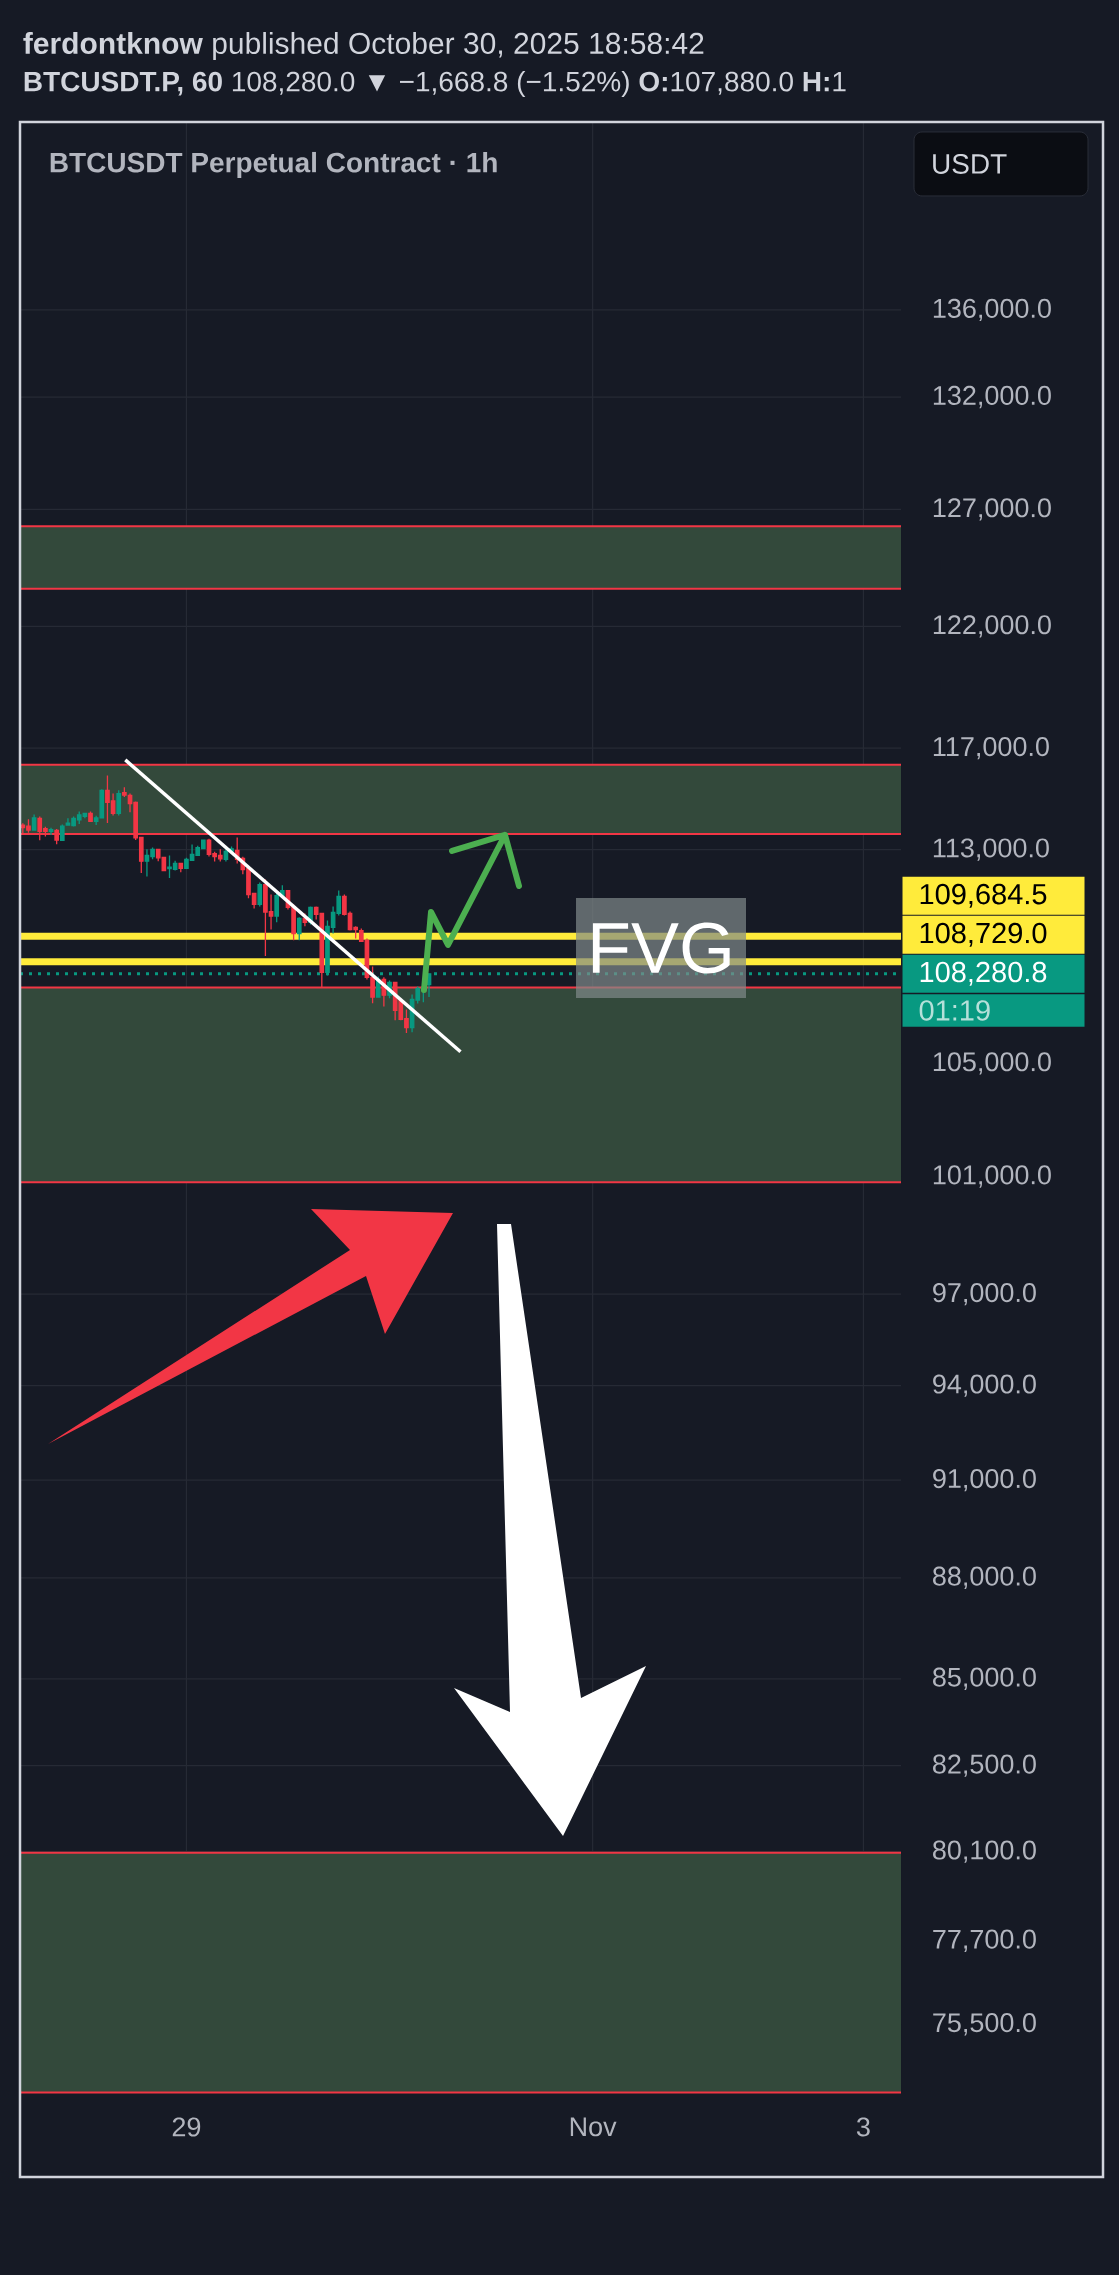 Image resolution: width=1119 pixels, height=2275 pixels. Describe the element at coordinates (992, 397) in the screenshot. I see `y-tick-label: 132,000.0` at that location.